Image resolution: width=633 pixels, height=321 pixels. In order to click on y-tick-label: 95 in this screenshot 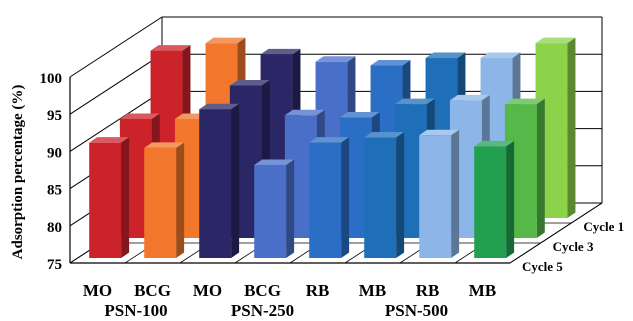, I will do `click(54, 116)`.